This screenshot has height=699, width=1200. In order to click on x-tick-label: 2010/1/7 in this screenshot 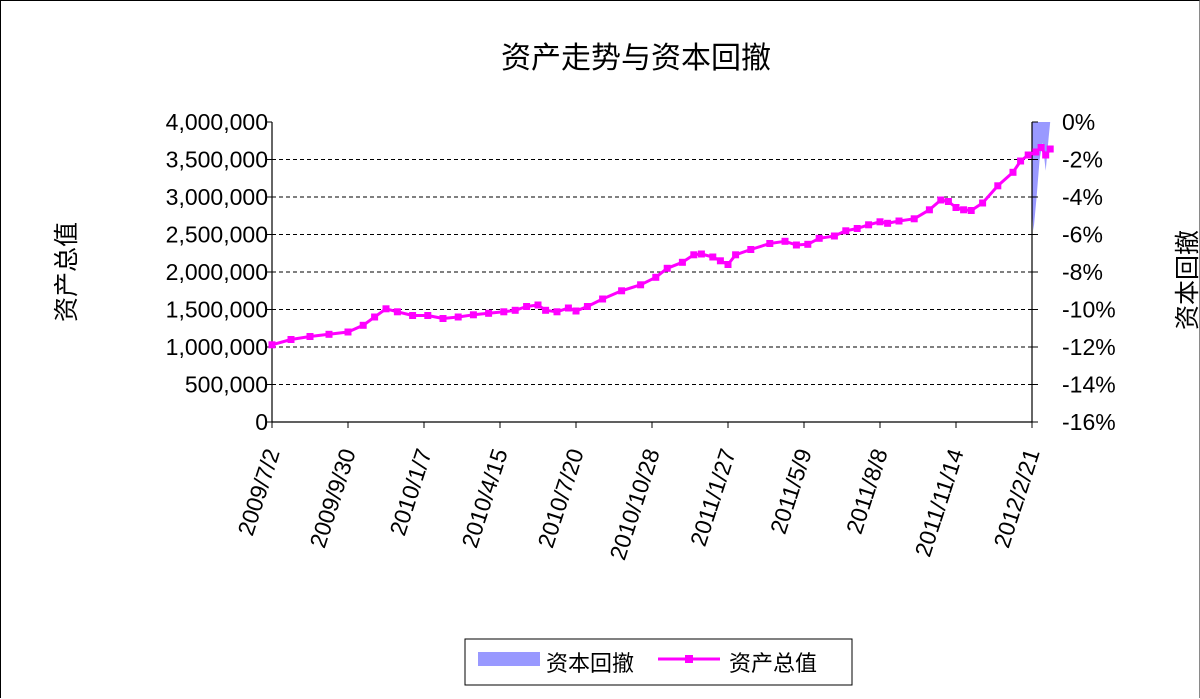, I will do `click(410, 492)`.